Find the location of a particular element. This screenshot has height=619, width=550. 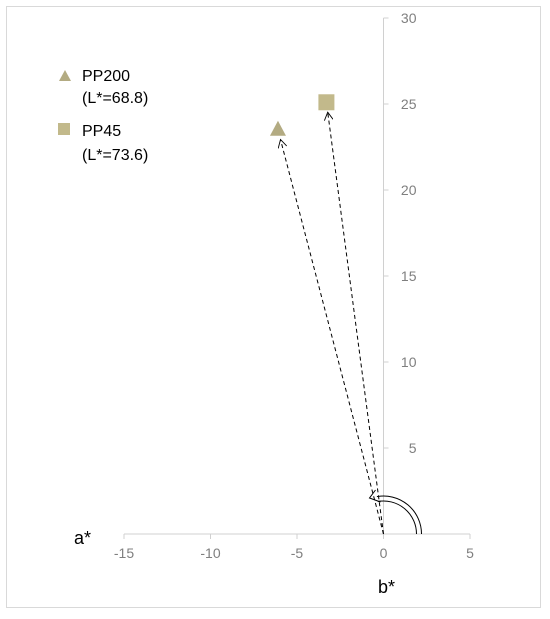

legend-label-pp200: PP200 is located at coordinates (106, 76).